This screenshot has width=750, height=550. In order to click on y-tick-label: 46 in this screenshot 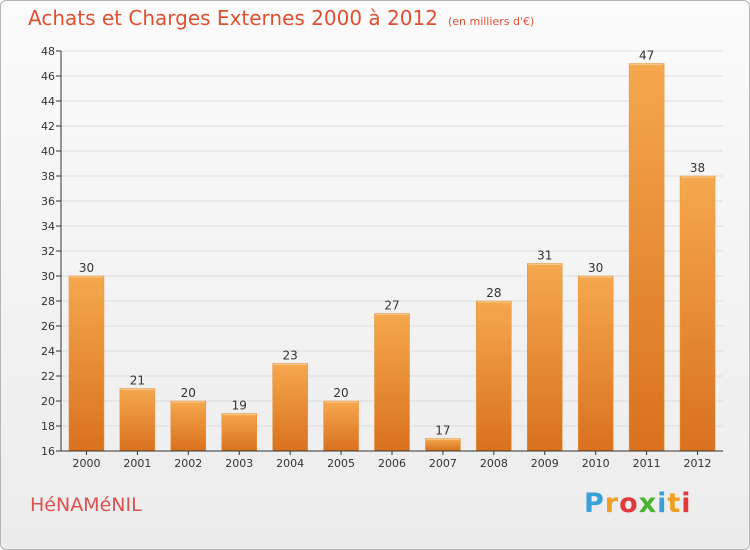, I will do `click(48, 76)`.